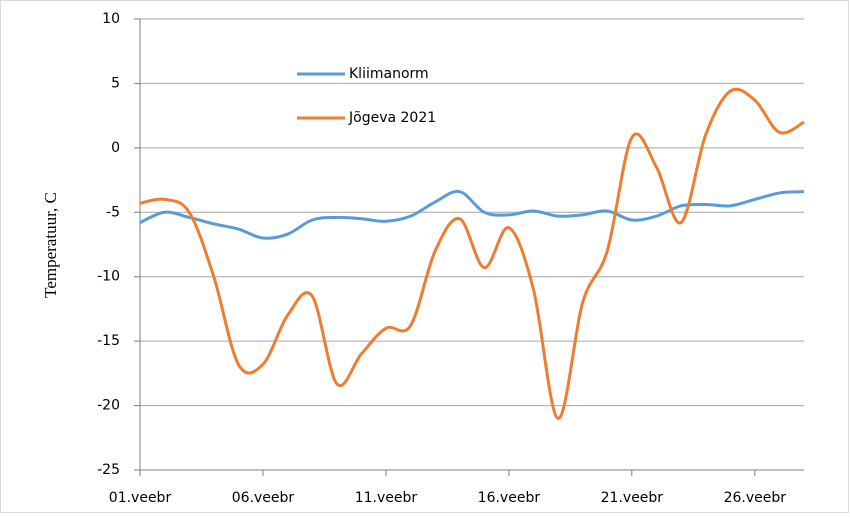 Image resolution: width=850 pixels, height=518 pixels. Describe the element at coordinates (108, 277) in the screenshot. I see `y-tick-label: -10` at that location.